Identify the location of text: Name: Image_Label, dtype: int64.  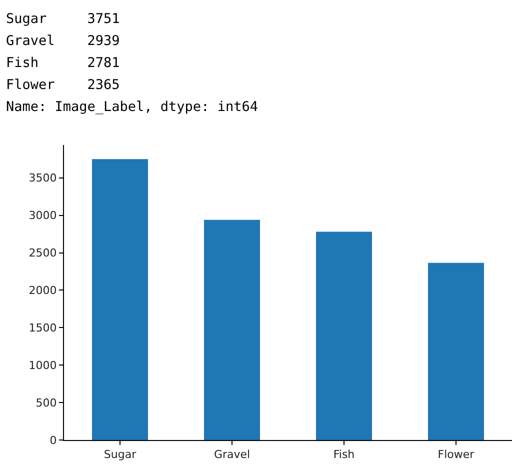
(132, 107).